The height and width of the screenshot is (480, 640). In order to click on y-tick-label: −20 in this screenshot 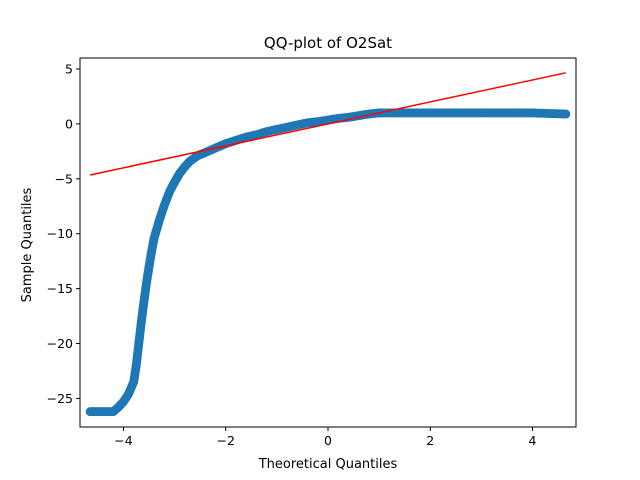, I will do `click(60, 343)`.